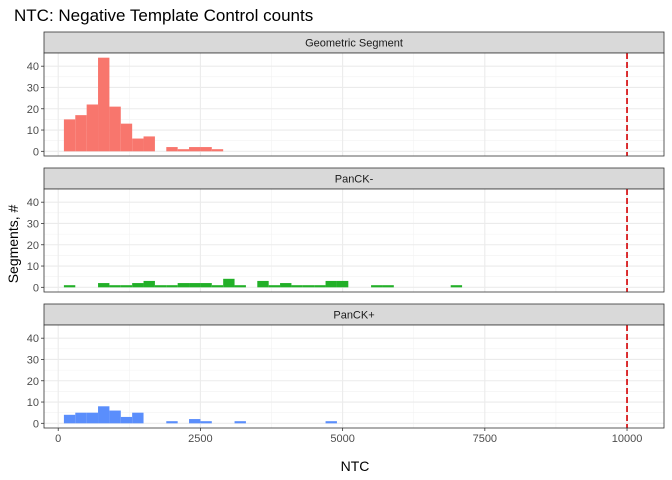 The image size is (672, 480). I want to click on facet-label: PanCK+, so click(353, 316).